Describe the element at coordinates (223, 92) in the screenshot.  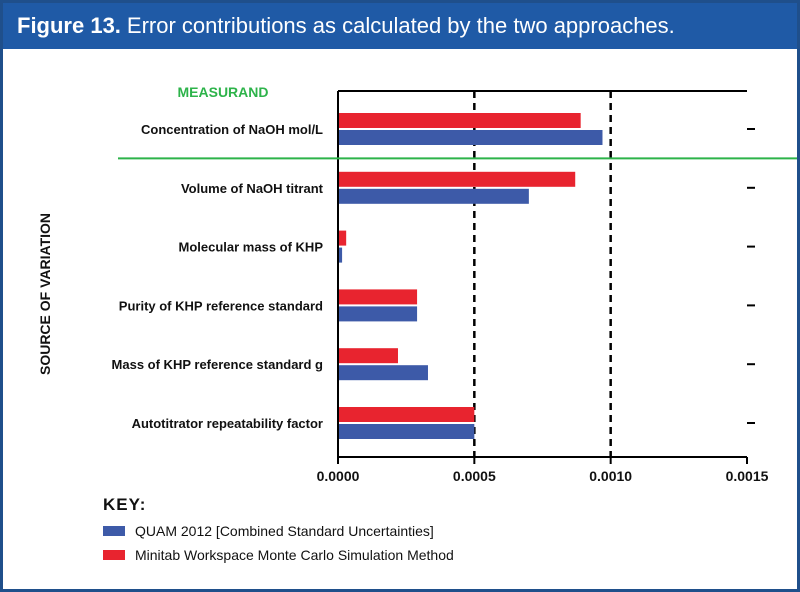
I see `measurand-label: MEASURAND` at that location.